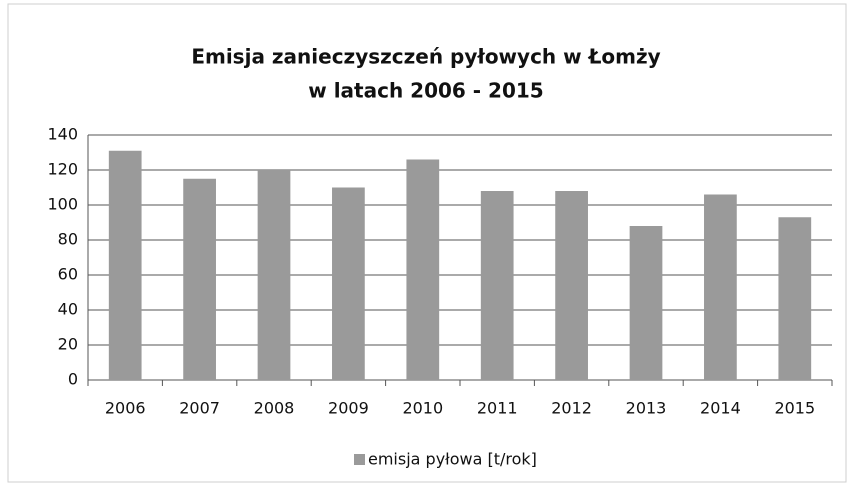 The height and width of the screenshot is (492, 852). What do you see at coordinates (73, 379) in the screenshot?
I see `y-tick-label: 0` at bounding box center [73, 379].